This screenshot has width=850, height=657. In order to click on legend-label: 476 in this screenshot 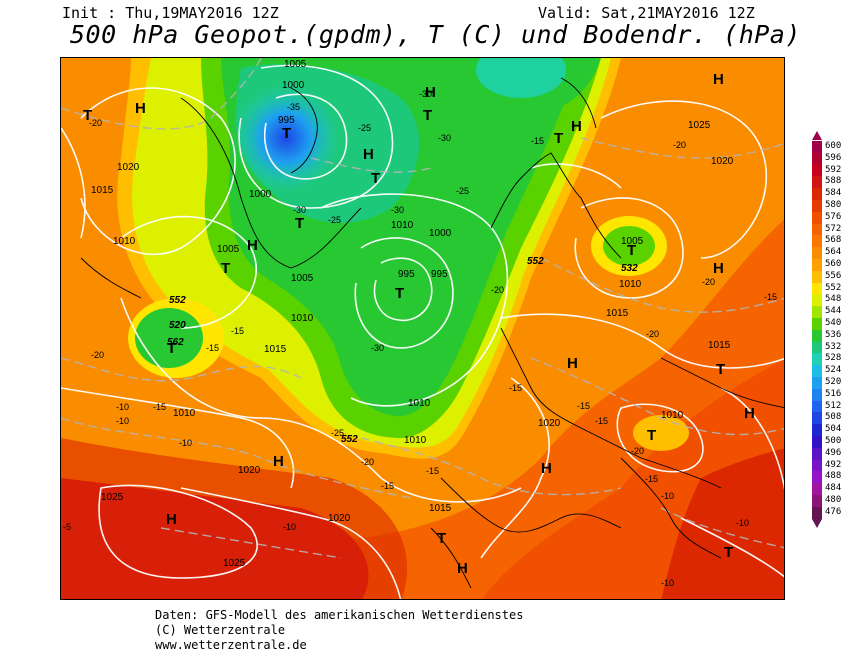, I will do `click(833, 511)`.